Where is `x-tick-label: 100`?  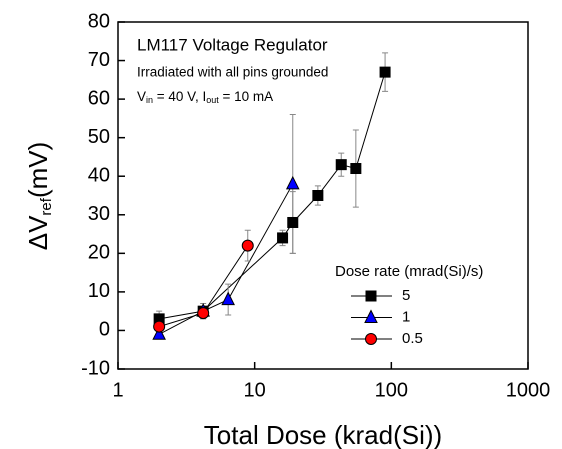 x-tick-label: 100 is located at coordinates (391, 390).